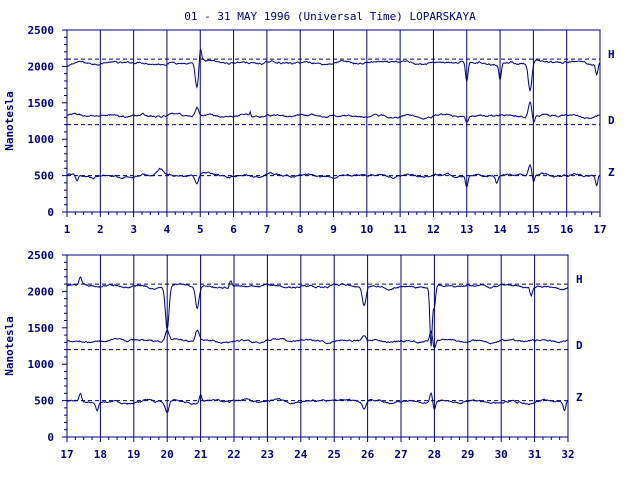  I want to click on x-tick-label: 4, so click(167, 229).